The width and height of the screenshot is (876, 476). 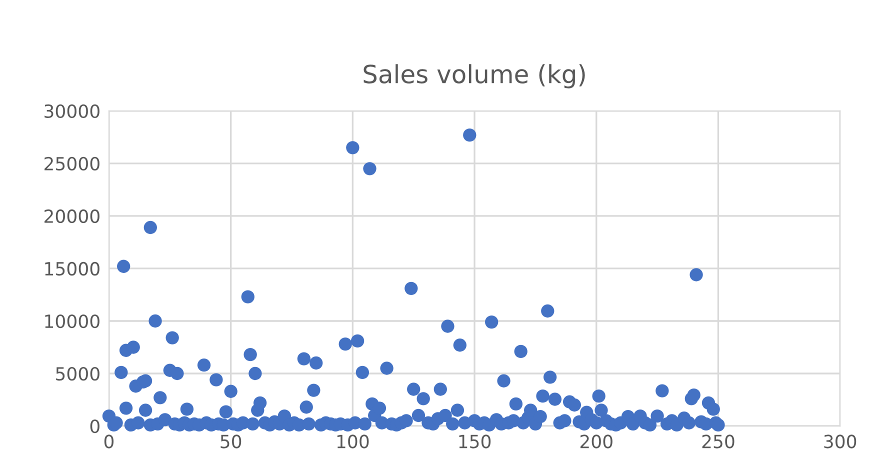 What do you see at coordinates (72, 269) in the screenshot?
I see `y-tick-label: 15000` at bounding box center [72, 269].